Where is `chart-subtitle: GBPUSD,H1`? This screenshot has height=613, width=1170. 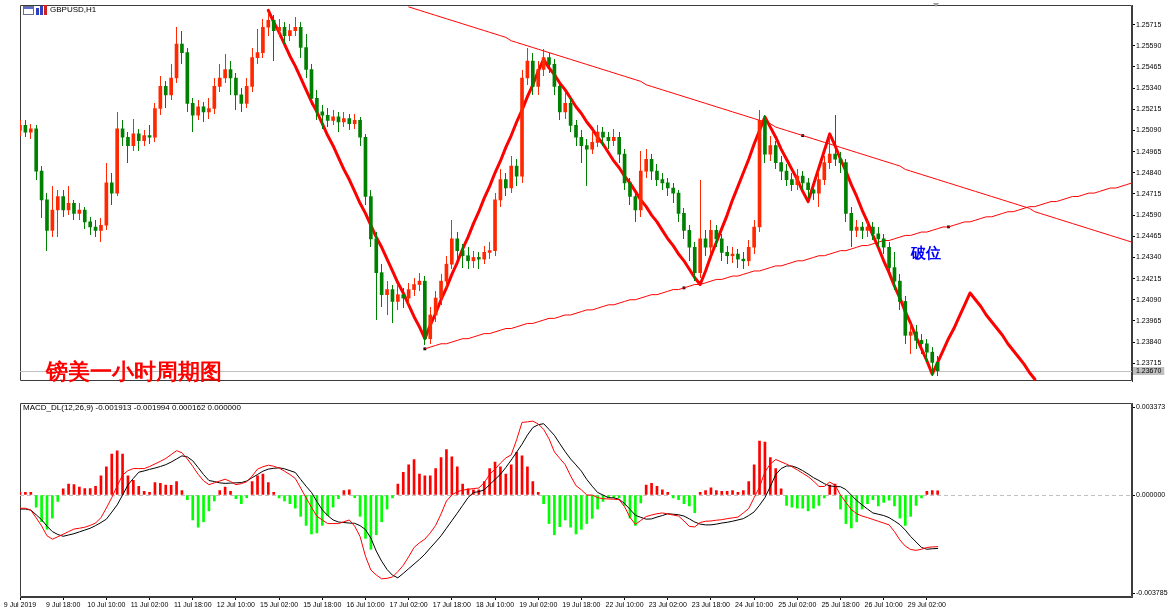 chart-subtitle: GBPUSD,H1 is located at coordinates (73, 9).